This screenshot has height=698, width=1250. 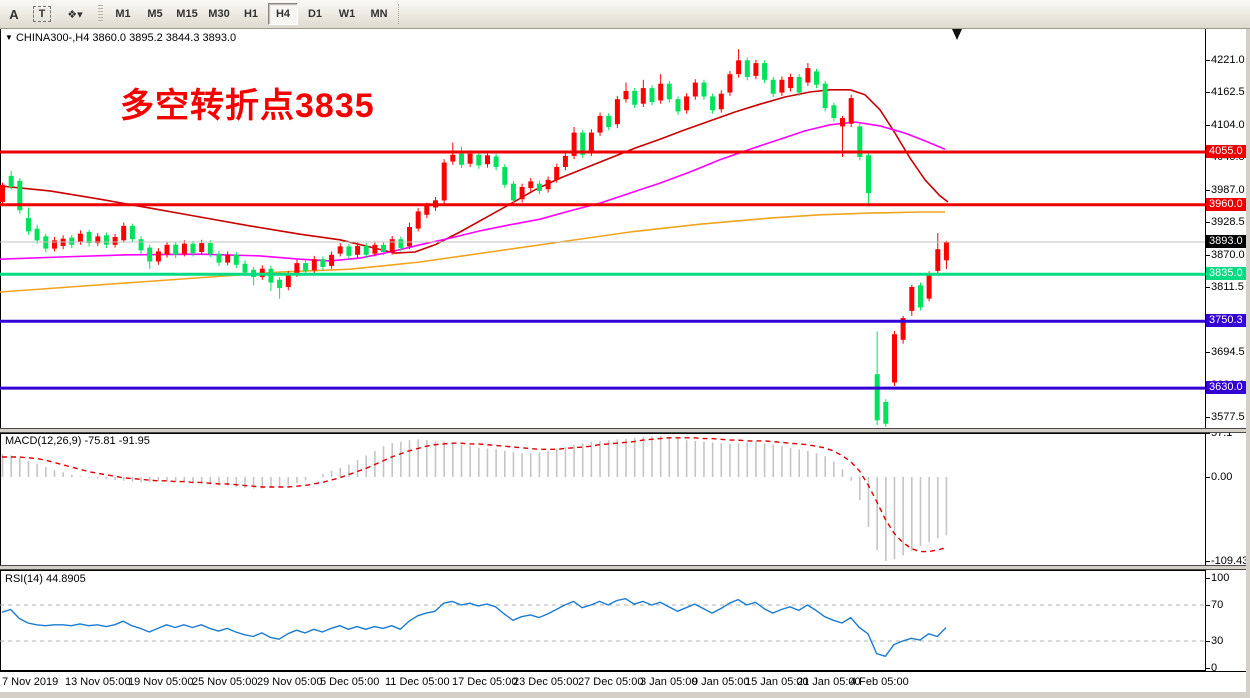 What do you see at coordinates (1220, 578) in the screenshot?
I see `rsi-tick: 100` at bounding box center [1220, 578].